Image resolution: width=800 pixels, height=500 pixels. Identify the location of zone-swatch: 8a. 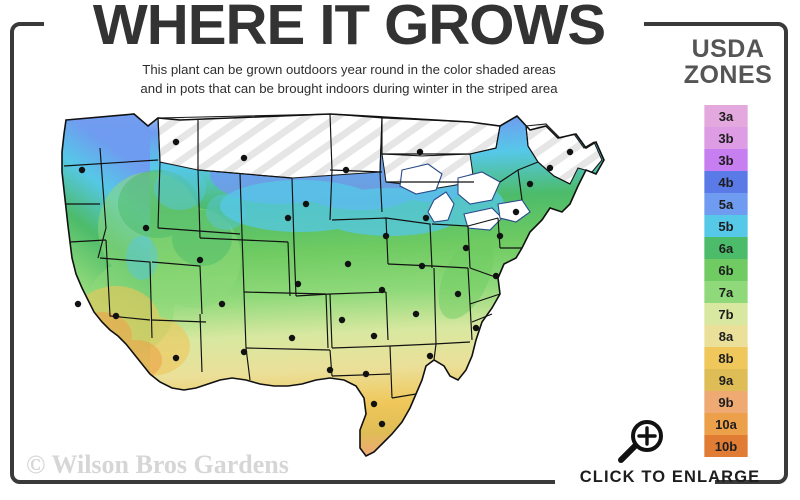
(726, 336).